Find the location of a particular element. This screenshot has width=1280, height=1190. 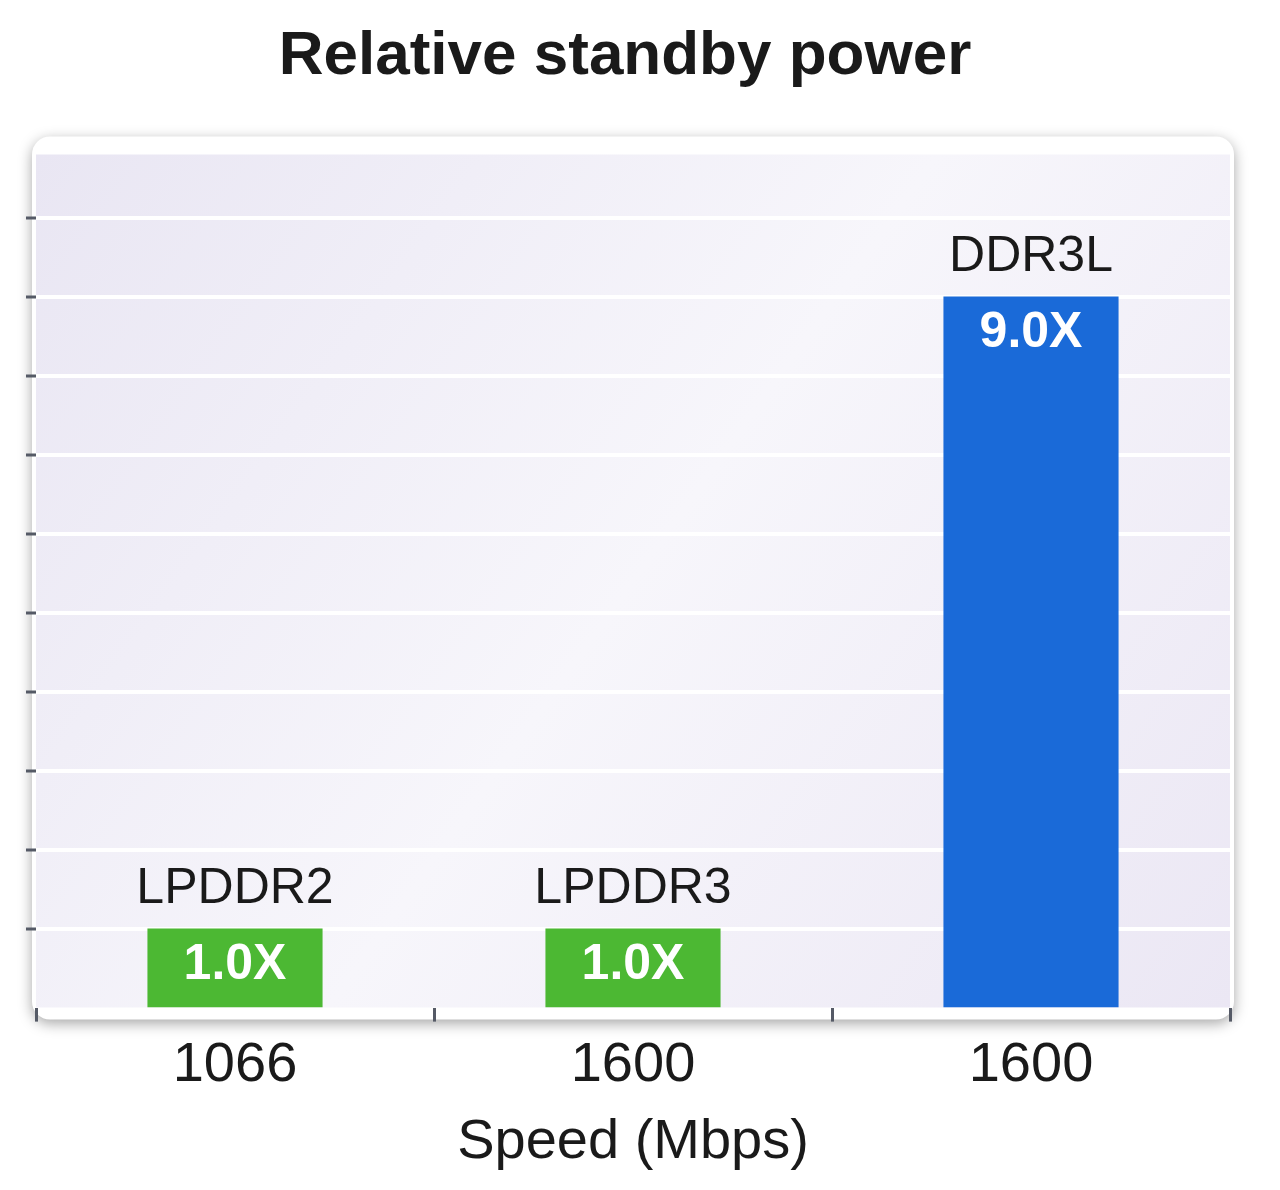

series-label: LPDDR2 is located at coordinates (235, 886).